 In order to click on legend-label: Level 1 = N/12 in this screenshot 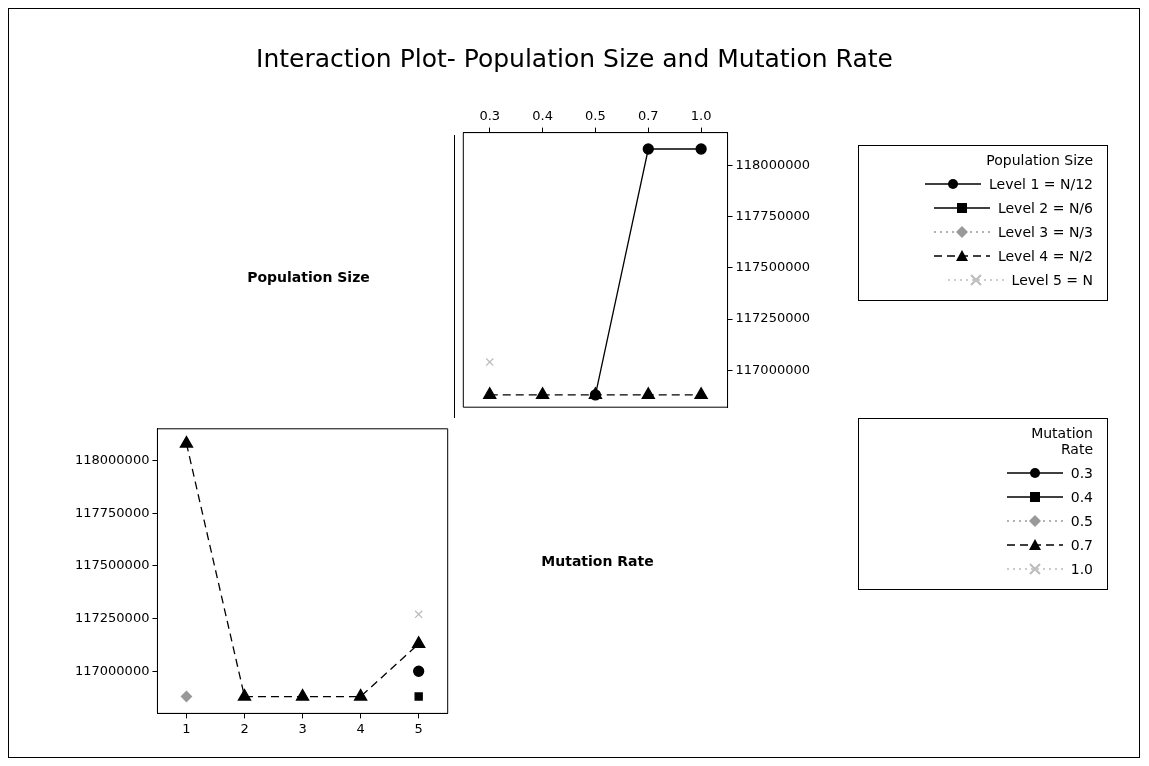, I will do `click(1041, 184)`.